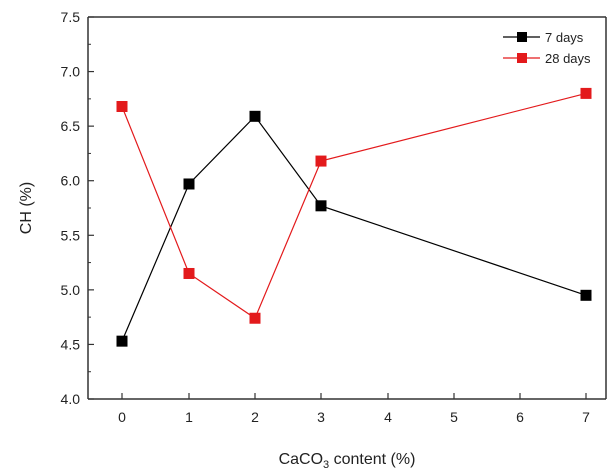 The image size is (611, 472). Describe the element at coordinates (454, 417) in the screenshot. I see `x-tick-label: 5` at that location.